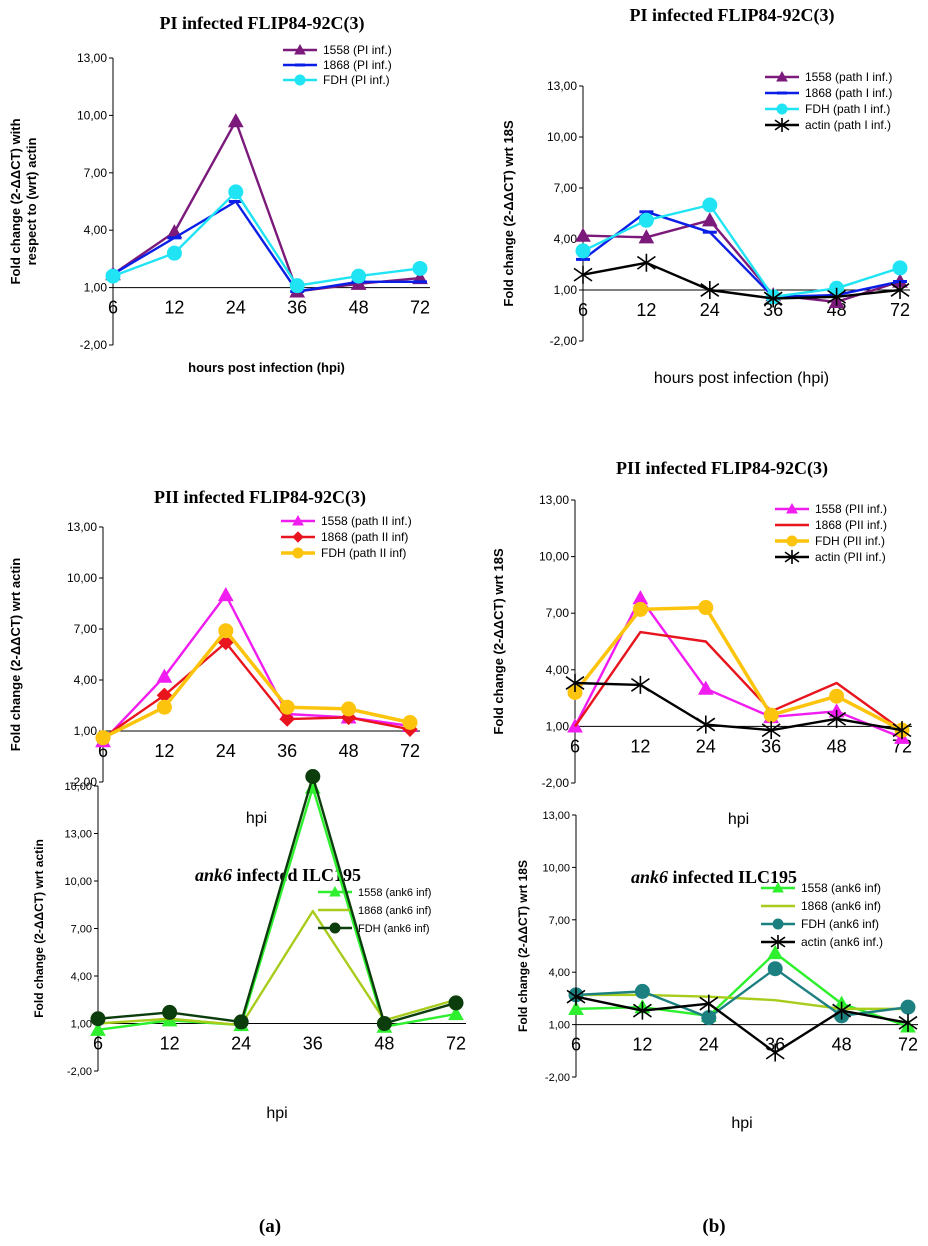 The image size is (928, 1246). I want to click on x-axis-label: hours post infection (hpi), so click(266, 367).